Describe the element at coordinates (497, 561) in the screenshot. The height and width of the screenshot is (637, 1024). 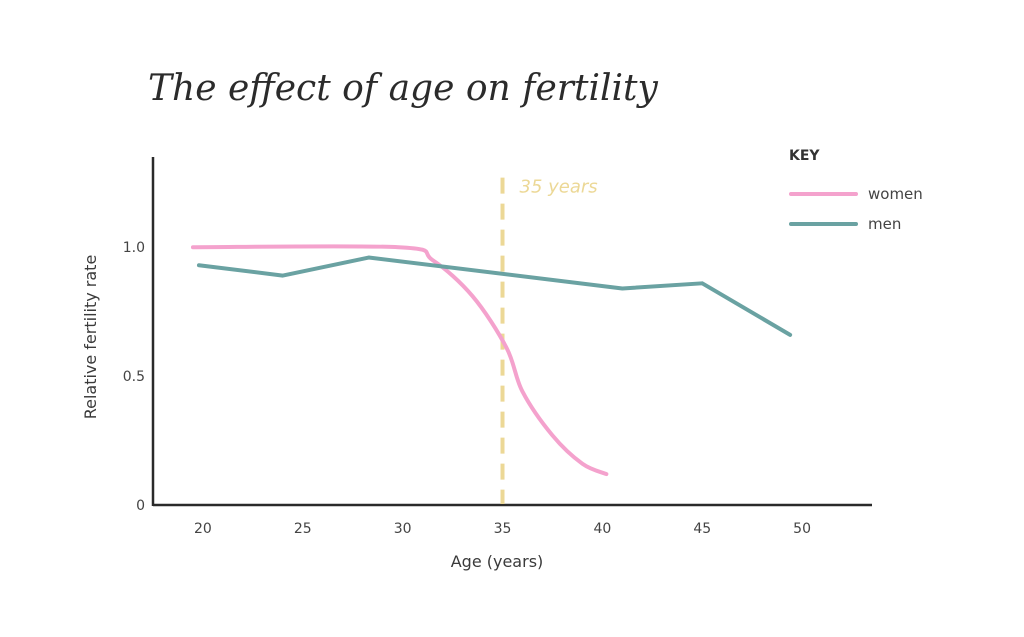
I see `x-axis-label: Age (years)` at that location.